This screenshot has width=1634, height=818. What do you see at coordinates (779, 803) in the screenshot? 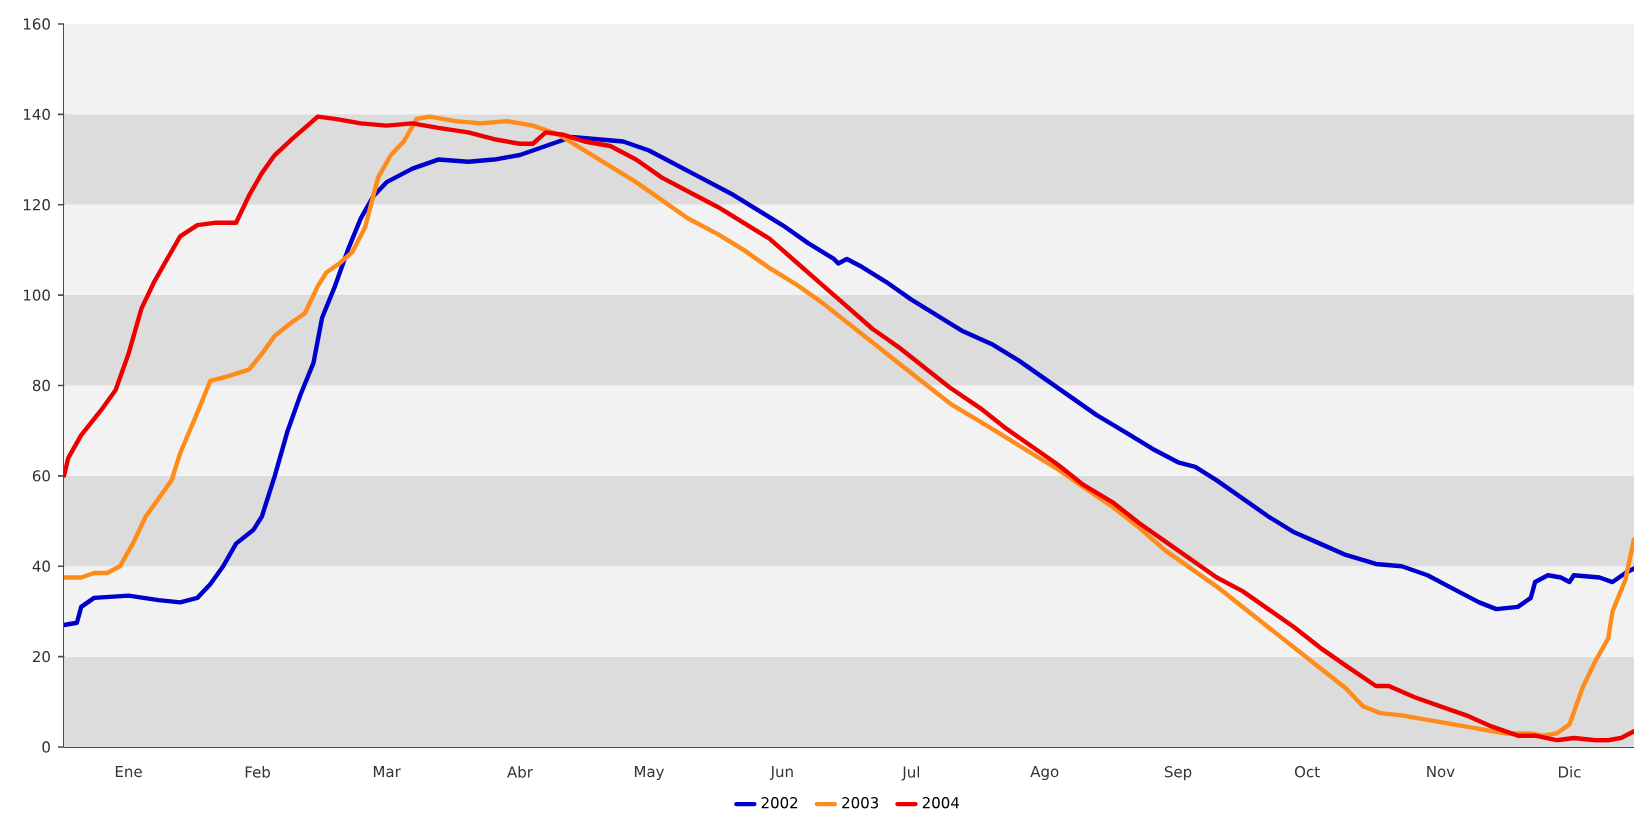
I see `legend-label: 2002` at bounding box center [779, 803].